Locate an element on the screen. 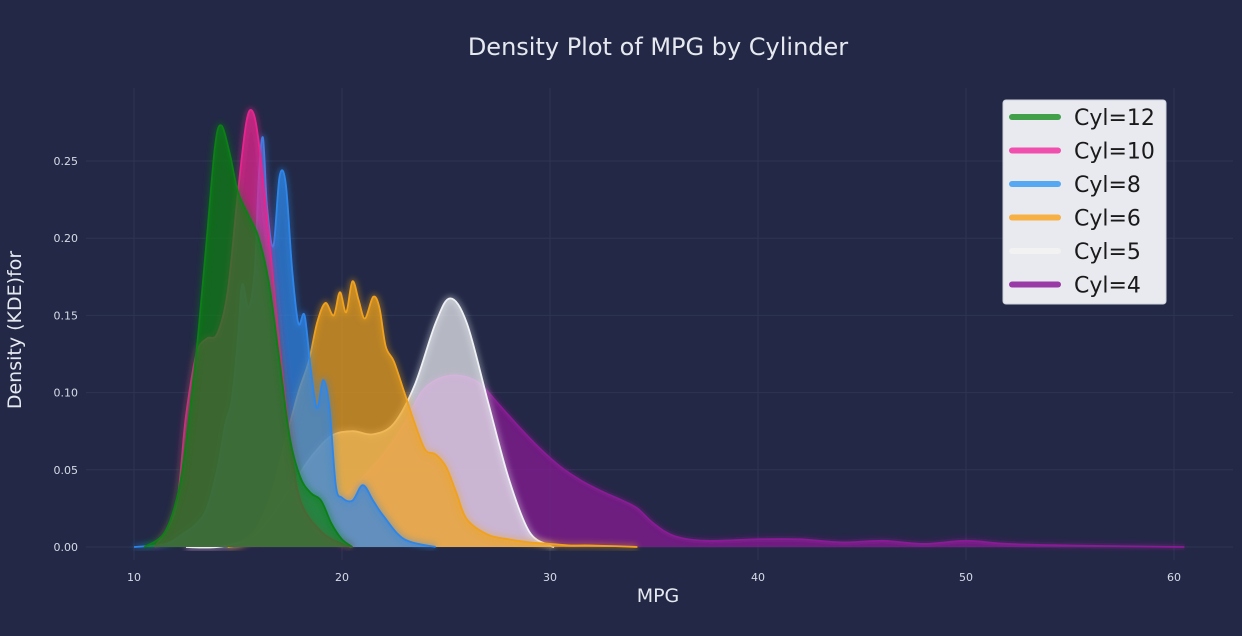 Image resolution: width=1242 pixels, height=636 pixels. legend-item-cyl-8: Cyl=8 is located at coordinates (1075, 185).